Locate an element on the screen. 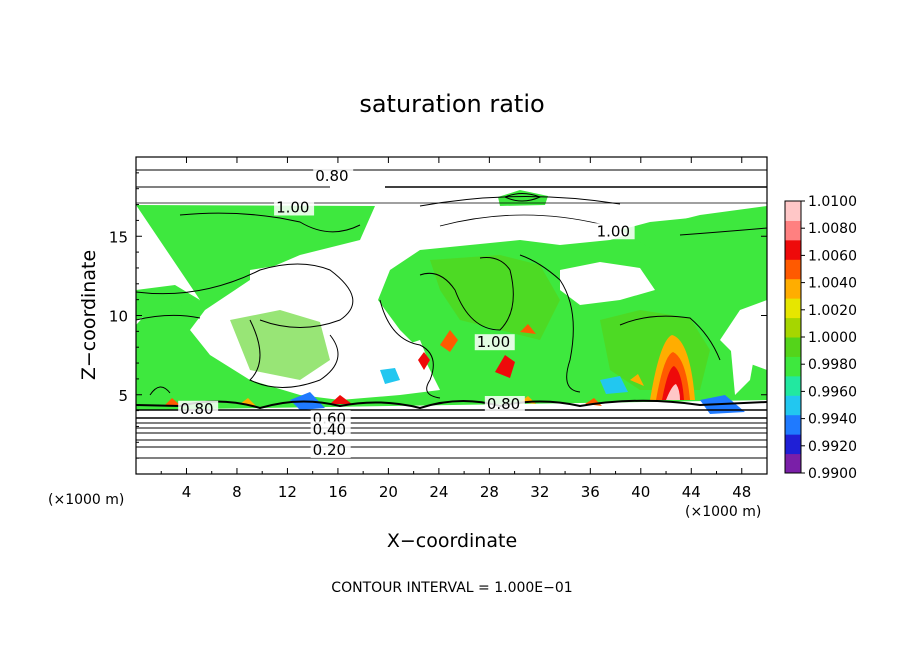 The height and width of the screenshot is (654, 904). x-tick-label: 8 is located at coordinates (237, 492).